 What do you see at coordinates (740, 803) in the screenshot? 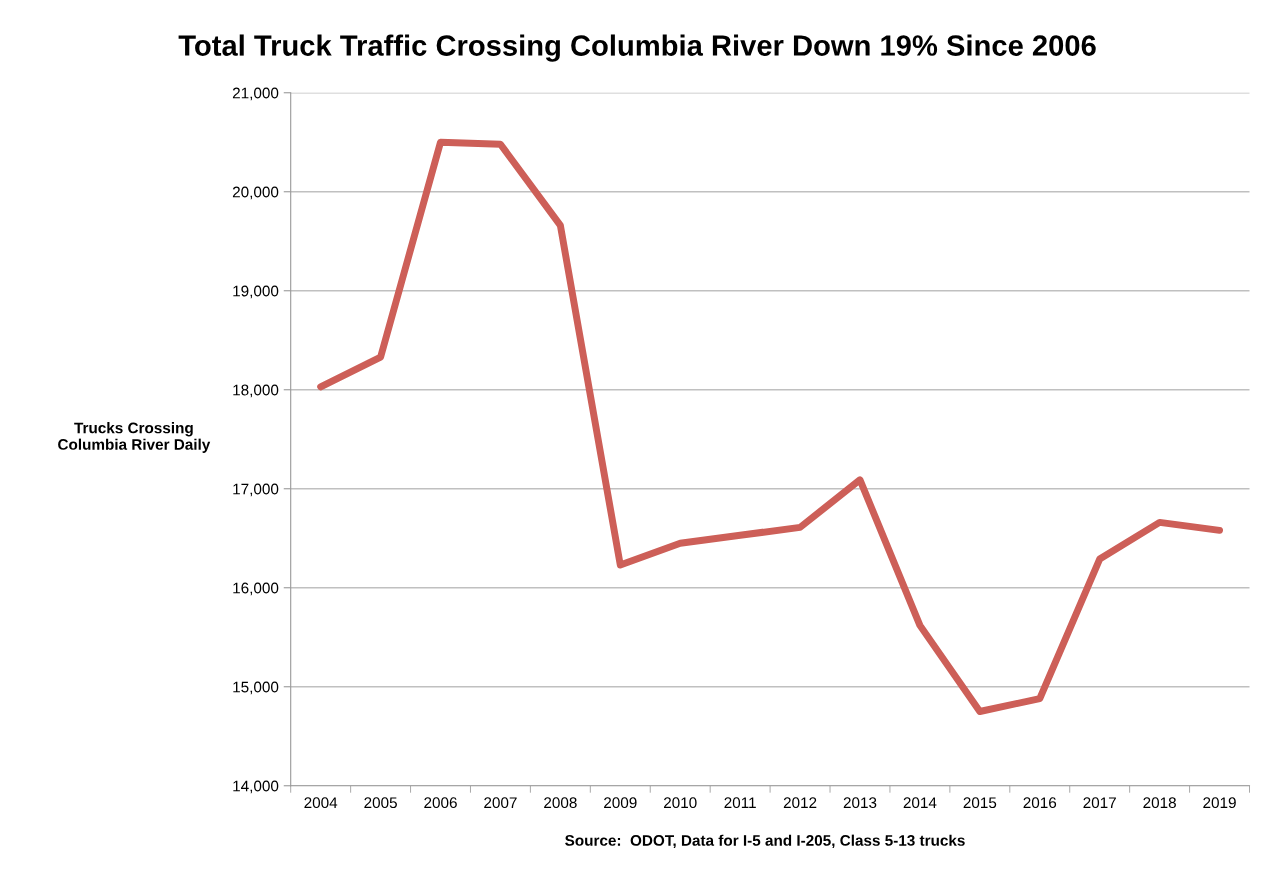
I see `x-tick-label: 2011` at bounding box center [740, 803].